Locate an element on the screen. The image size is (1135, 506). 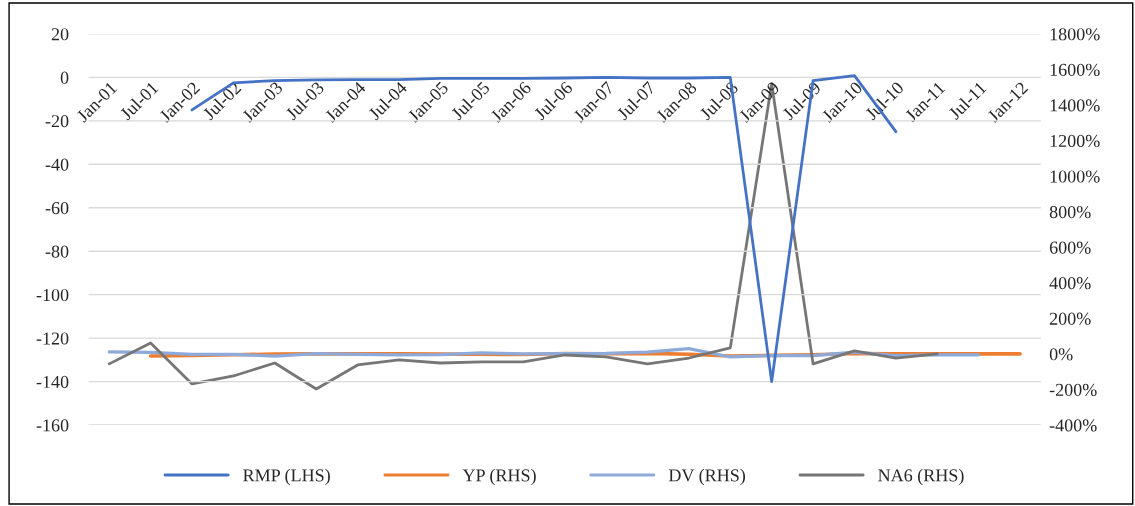
y-tick-label: 0 is located at coordinates (64, 77).